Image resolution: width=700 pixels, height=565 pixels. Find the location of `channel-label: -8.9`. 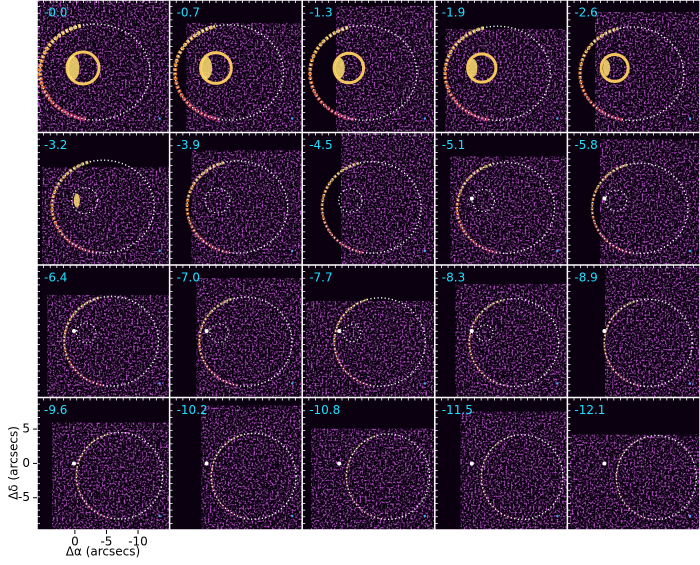

channel-label: -8.9 is located at coordinates (585, 278).